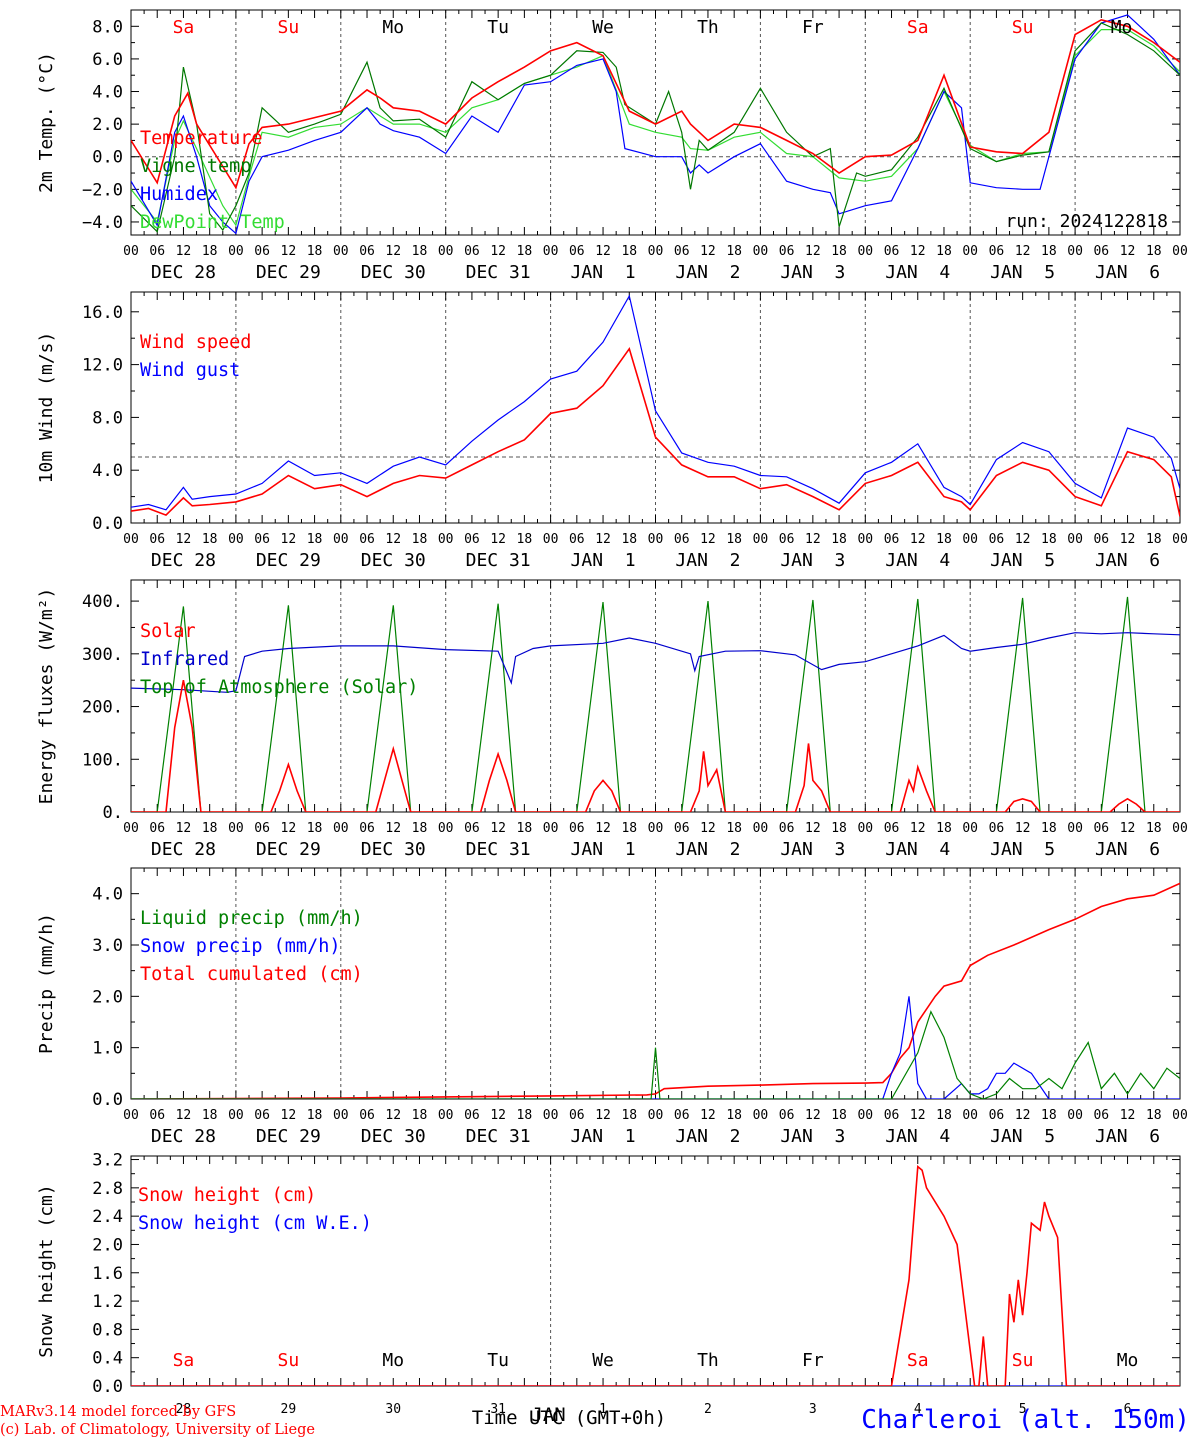 This screenshot has width=1194, height=1440. What do you see at coordinates (1023, 1360) in the screenshot?
I see `weekday-label: Su` at bounding box center [1023, 1360].